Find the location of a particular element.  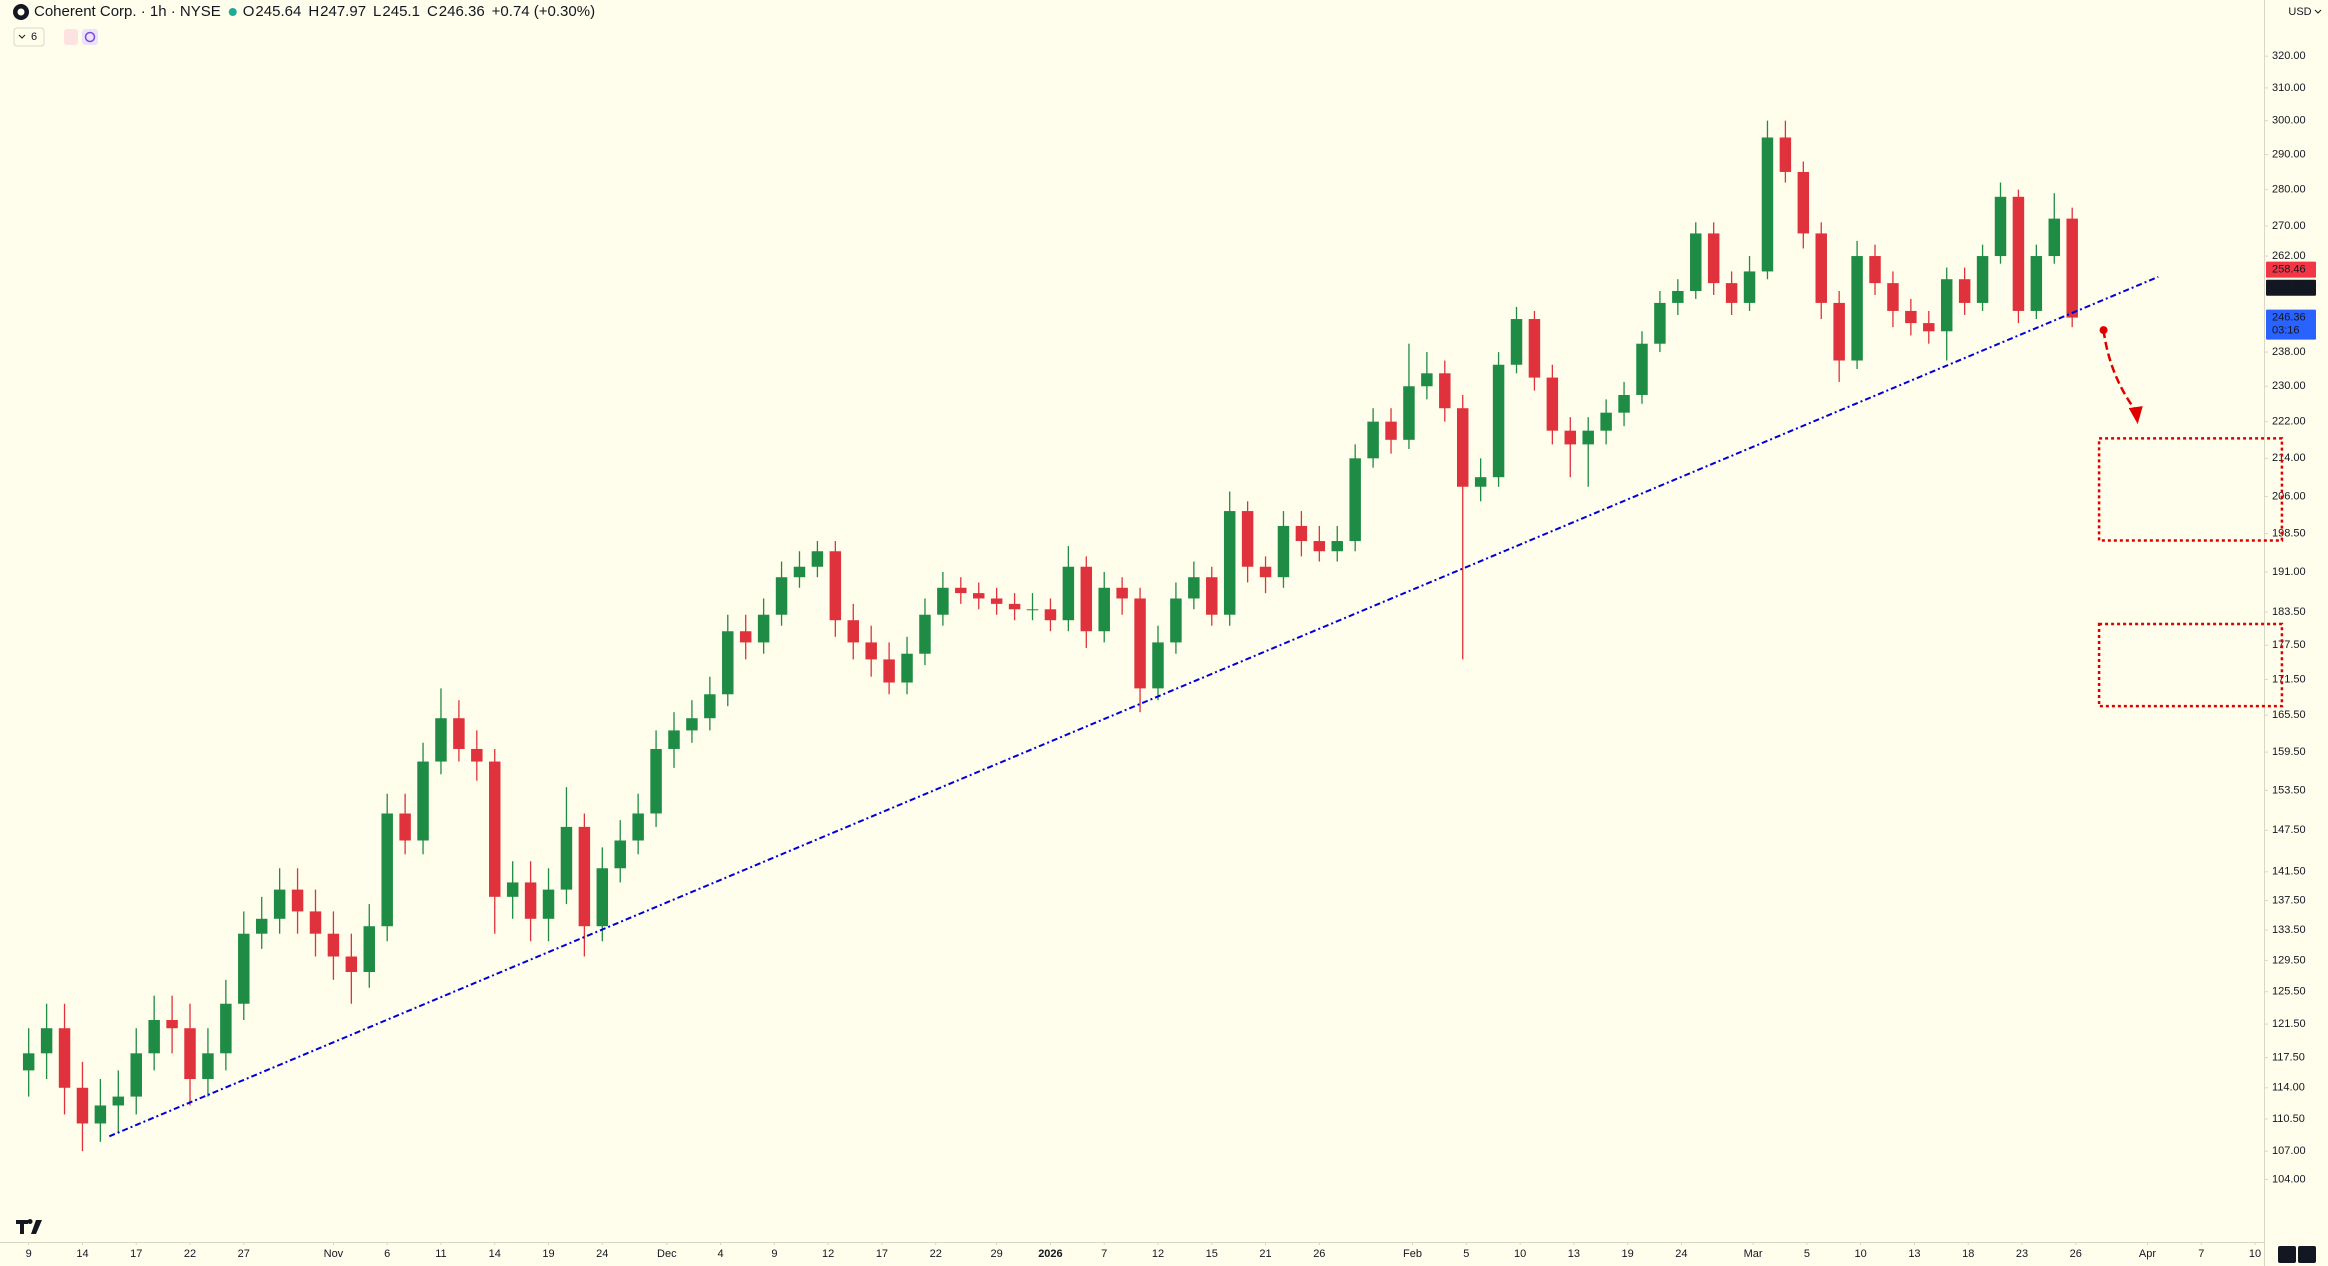

x-tick-label: 21 is located at coordinates (1265, 1254).